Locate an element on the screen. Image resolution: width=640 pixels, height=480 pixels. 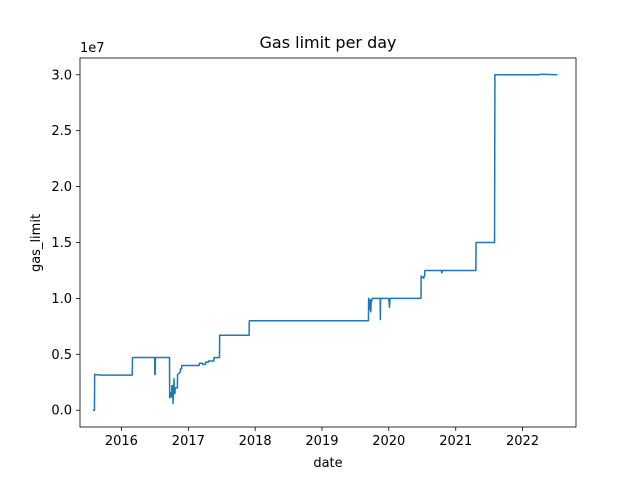
y-tick-label: 0.5 is located at coordinates (61, 355).